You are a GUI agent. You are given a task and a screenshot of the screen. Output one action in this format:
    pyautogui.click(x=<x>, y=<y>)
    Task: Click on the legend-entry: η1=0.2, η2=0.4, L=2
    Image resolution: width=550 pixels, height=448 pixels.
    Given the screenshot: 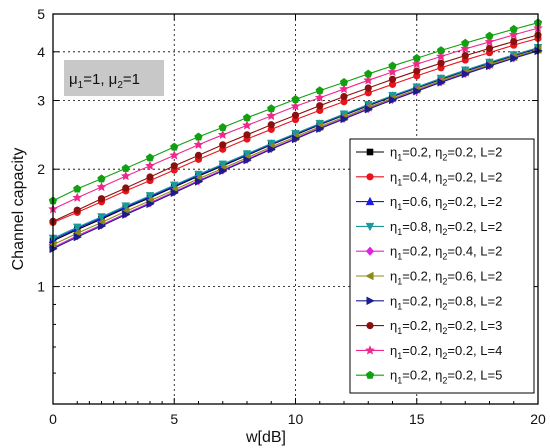 What is the action you would take?
    pyautogui.click(x=429, y=253)
    